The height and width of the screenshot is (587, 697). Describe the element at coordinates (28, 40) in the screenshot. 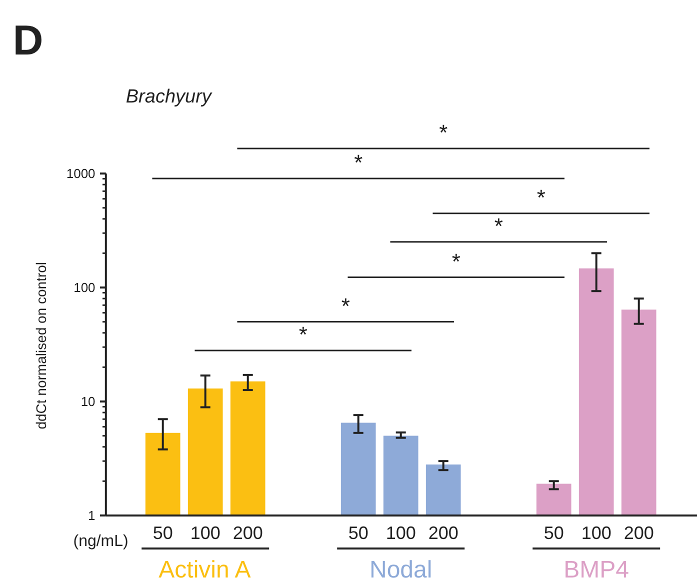

I see `text: D` at that location.